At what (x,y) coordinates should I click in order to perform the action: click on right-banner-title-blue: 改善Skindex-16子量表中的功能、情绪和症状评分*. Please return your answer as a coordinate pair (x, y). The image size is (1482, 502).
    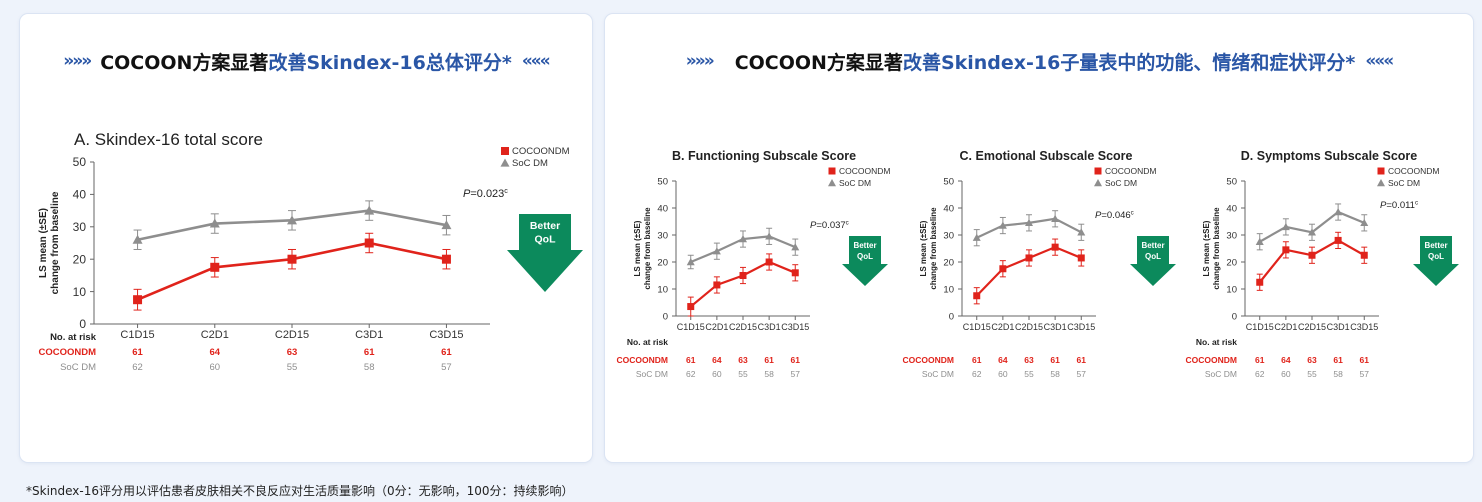
    Looking at the image, I should click on (1129, 62).